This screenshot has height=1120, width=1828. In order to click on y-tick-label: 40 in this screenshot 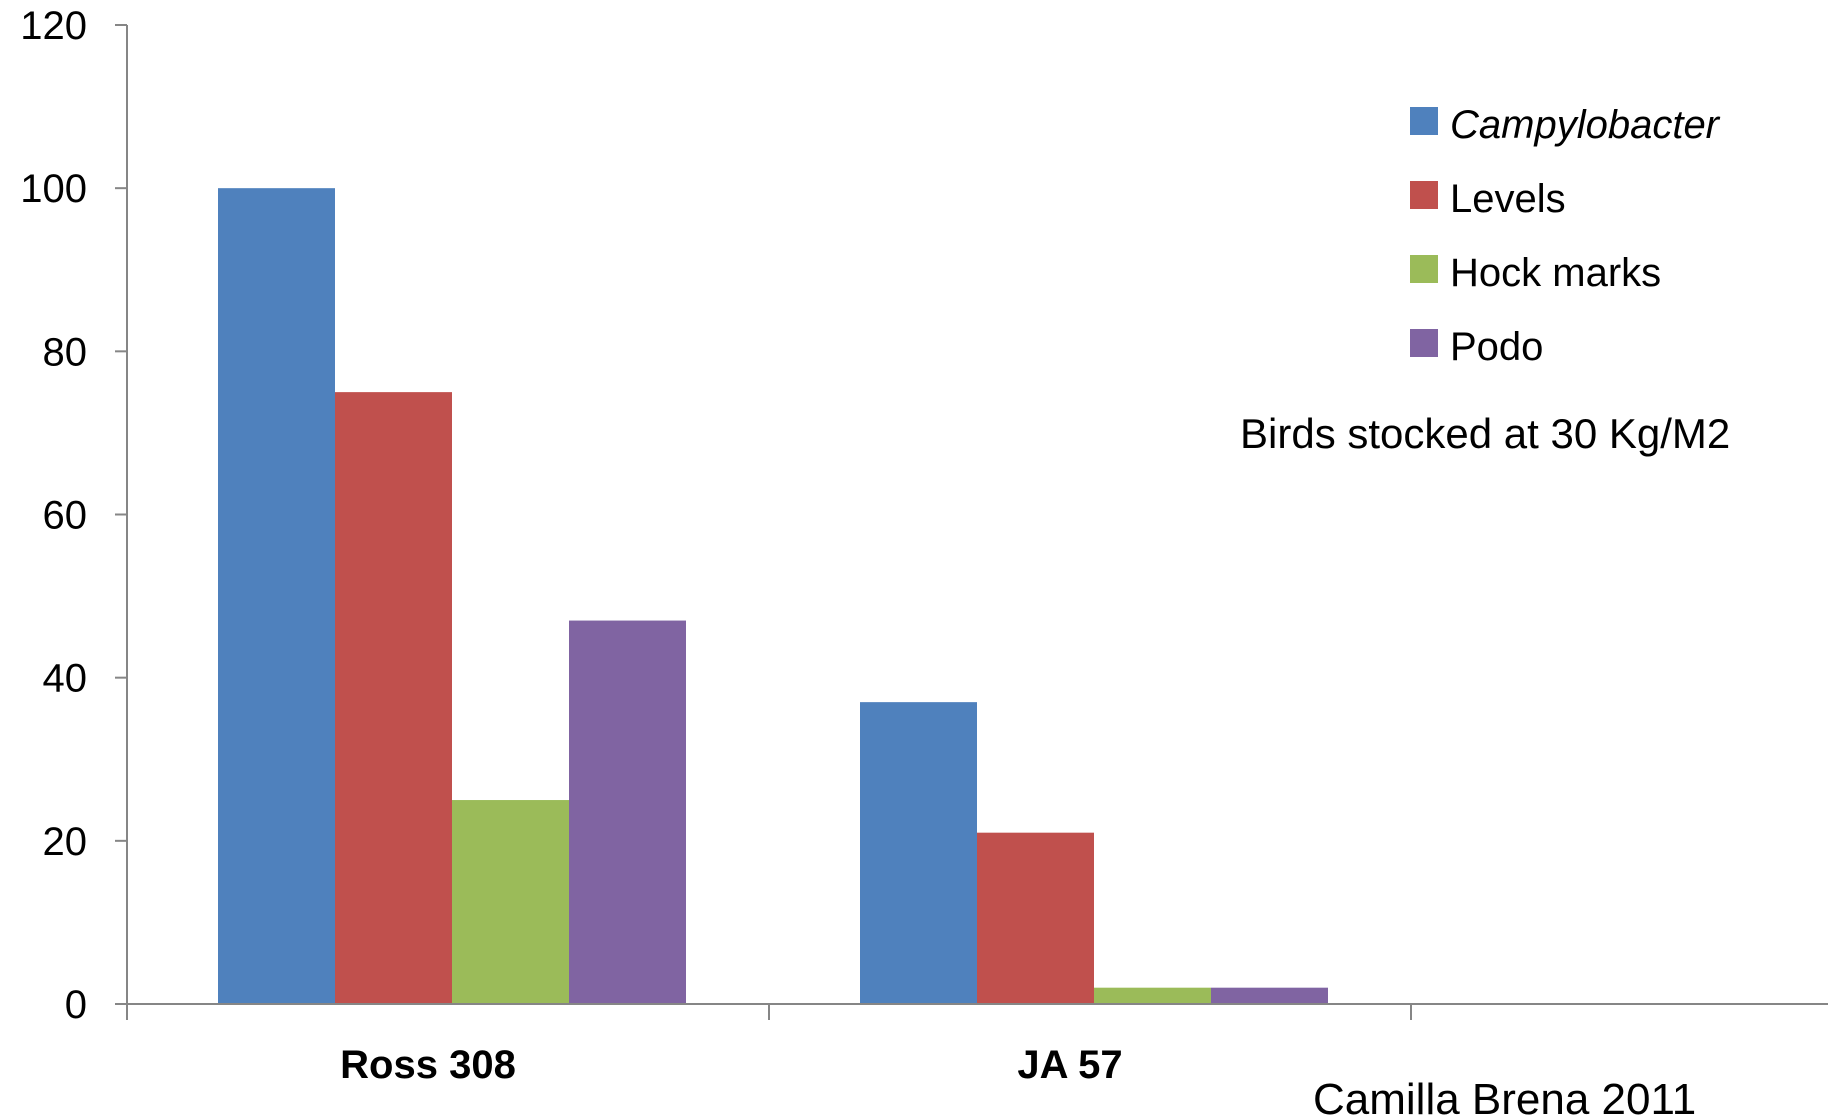, I will do `click(65, 679)`.